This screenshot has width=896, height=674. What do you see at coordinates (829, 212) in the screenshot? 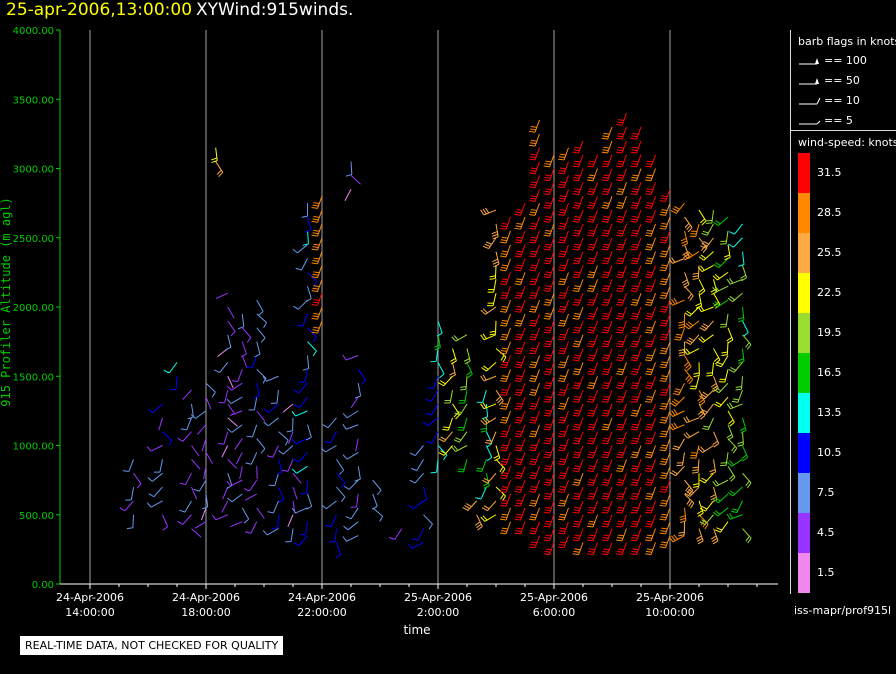
I see `speed-label: 28.5` at bounding box center [829, 212].